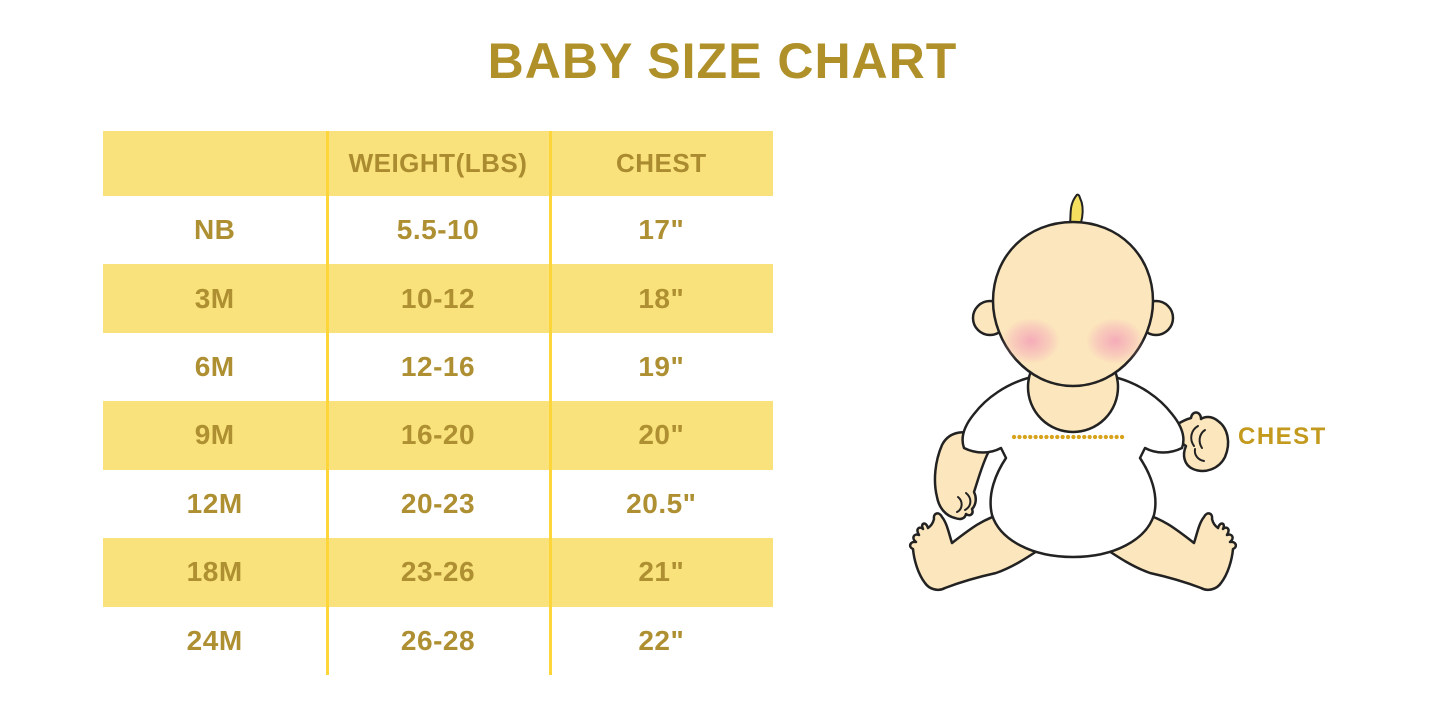 The image size is (1445, 723). Describe the element at coordinates (661, 503) in the screenshot. I see `cell-chest: 20.5"` at that location.